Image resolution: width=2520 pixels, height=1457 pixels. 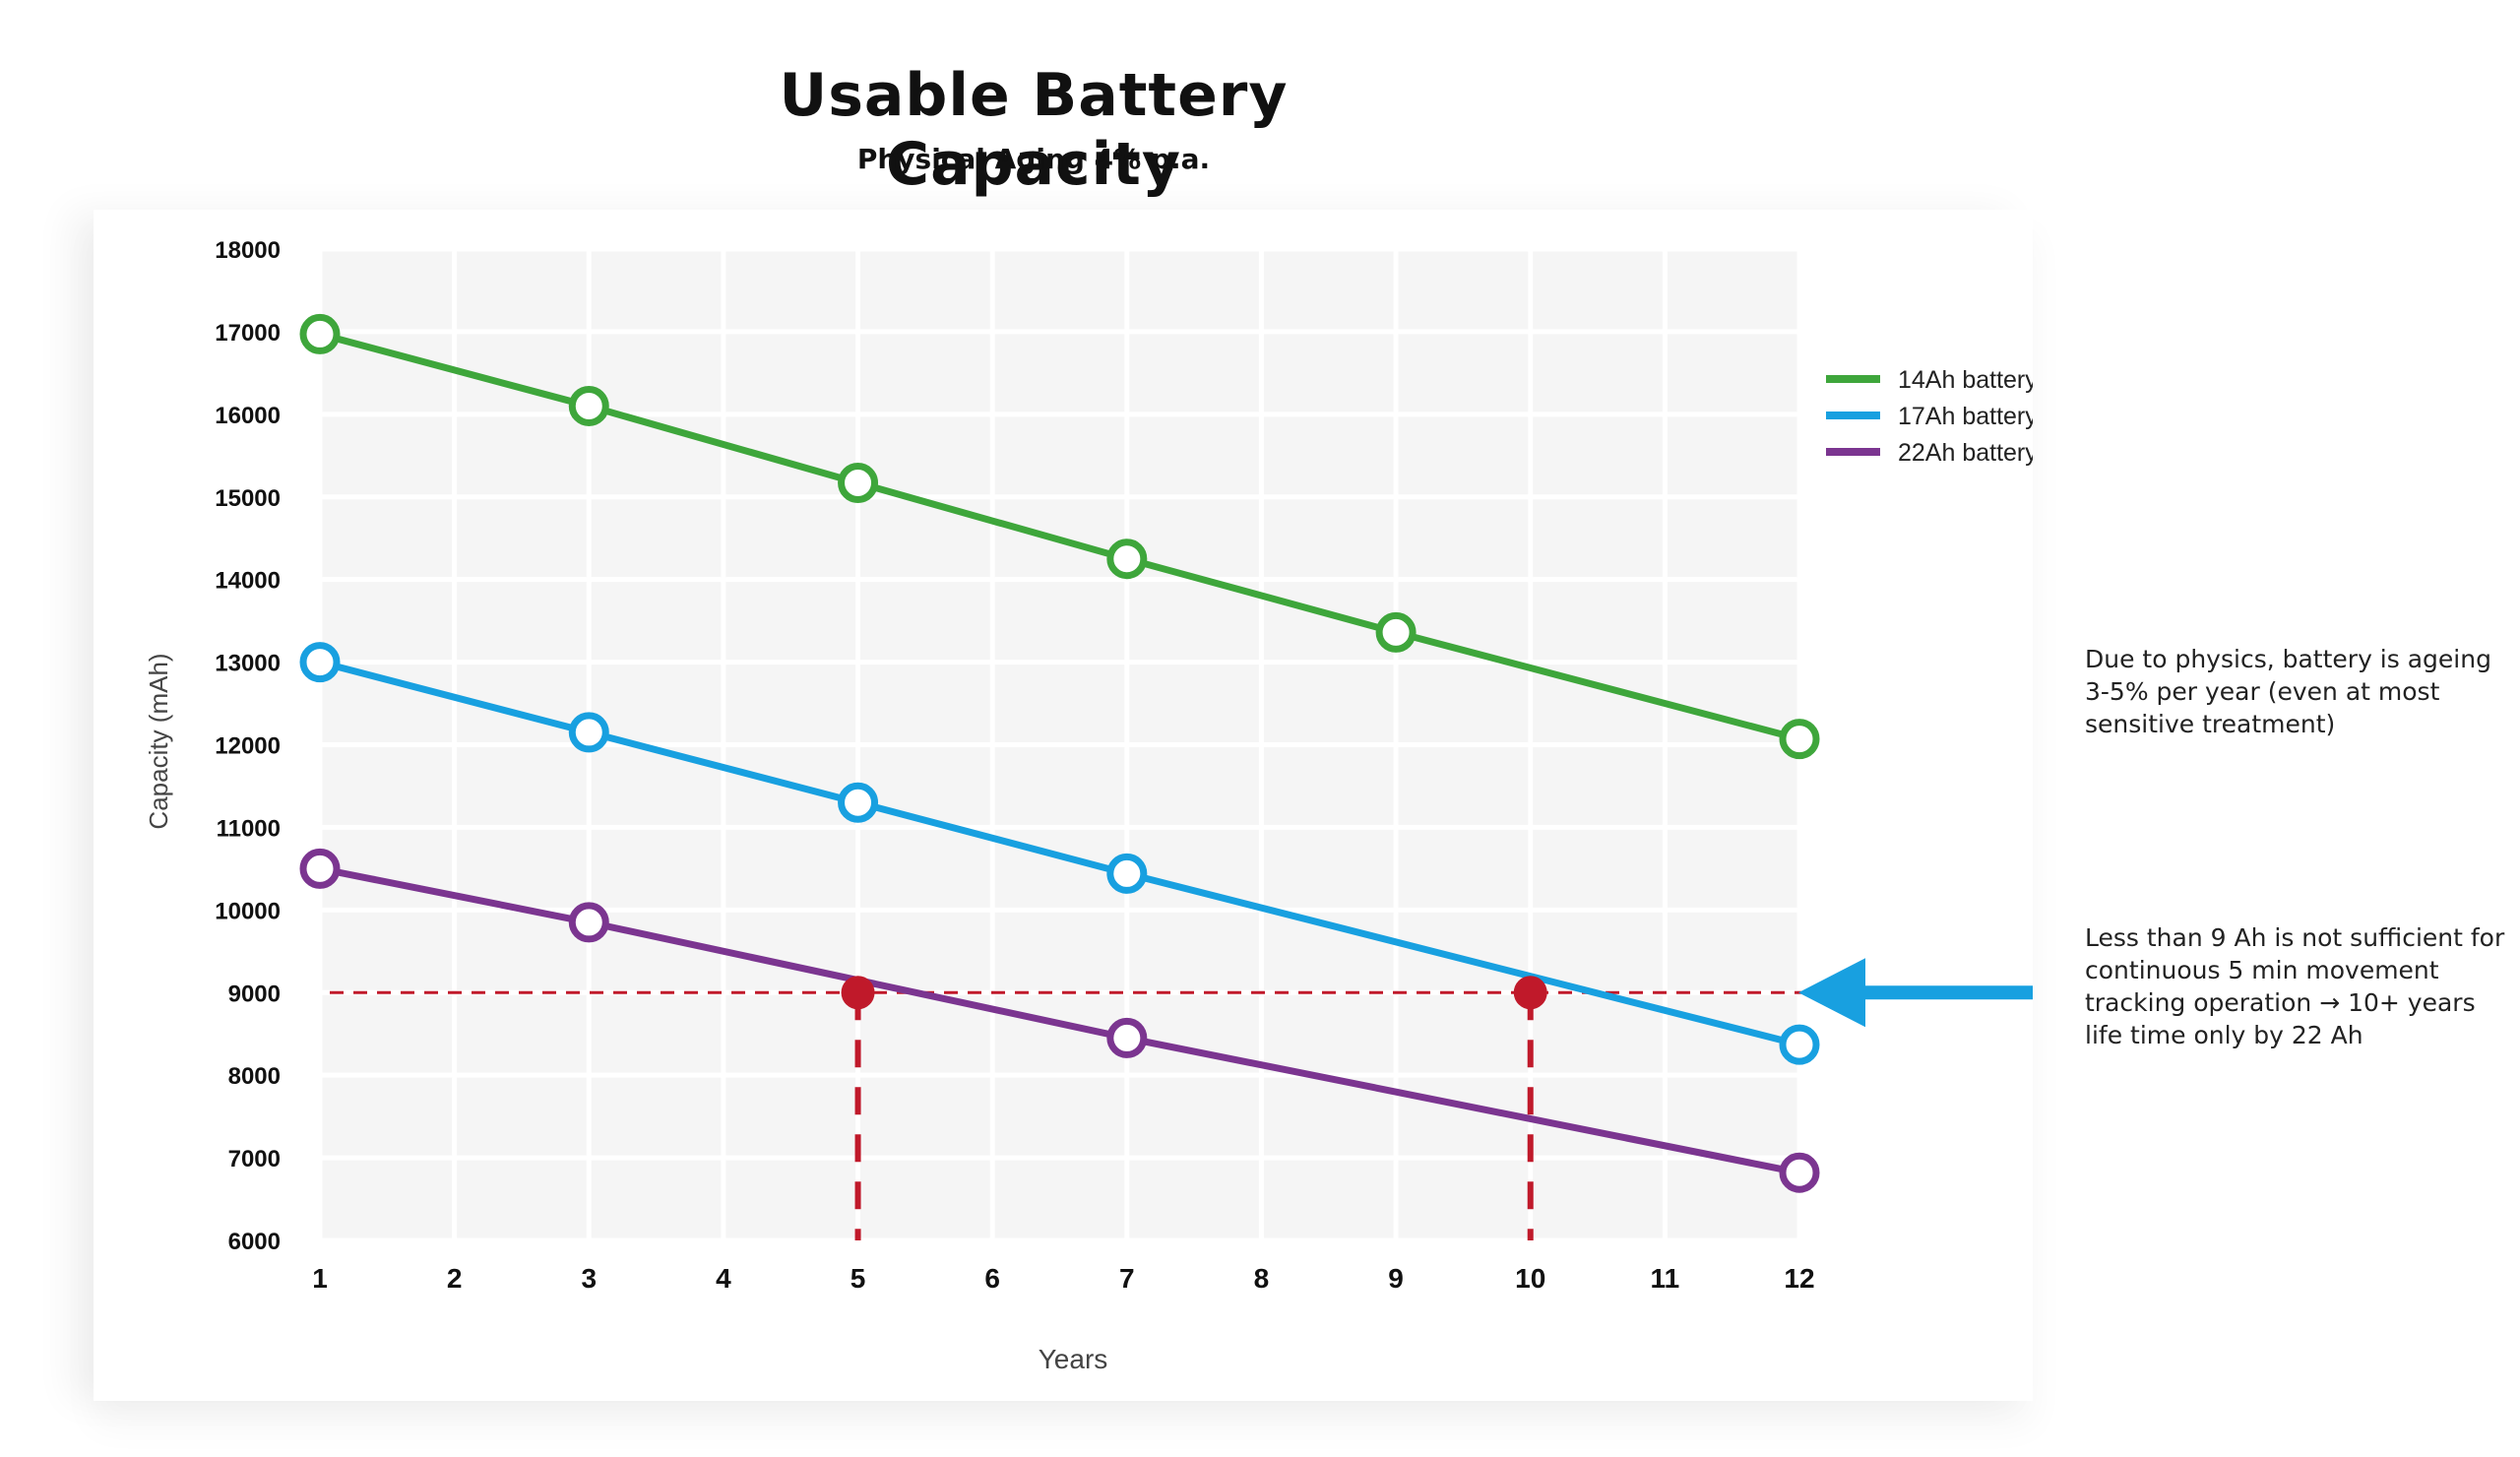 I want to click on y-tick-label: 8000, so click(x=254, y=1076).